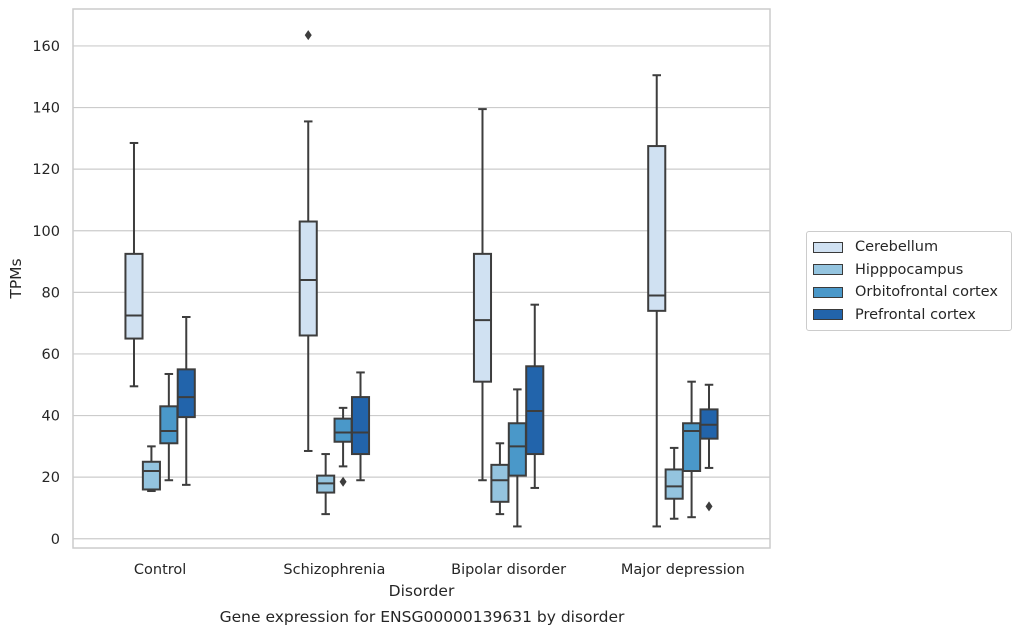  I want to click on y-tick-label: 160, so click(46, 47).